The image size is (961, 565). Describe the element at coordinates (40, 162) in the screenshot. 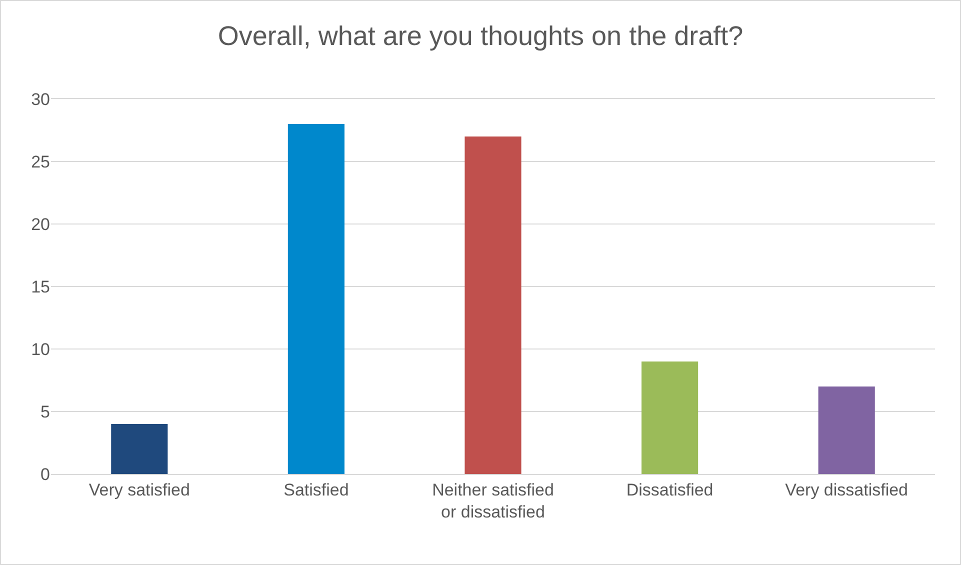

I see `y-tick-label: 25` at that location.